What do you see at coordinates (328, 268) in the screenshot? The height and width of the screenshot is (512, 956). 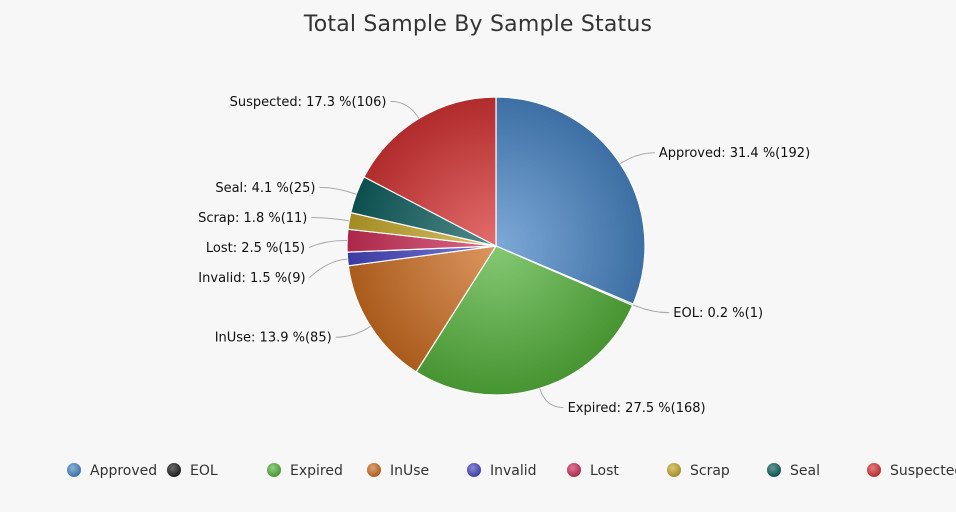 I see `connector-invalid` at bounding box center [328, 268].